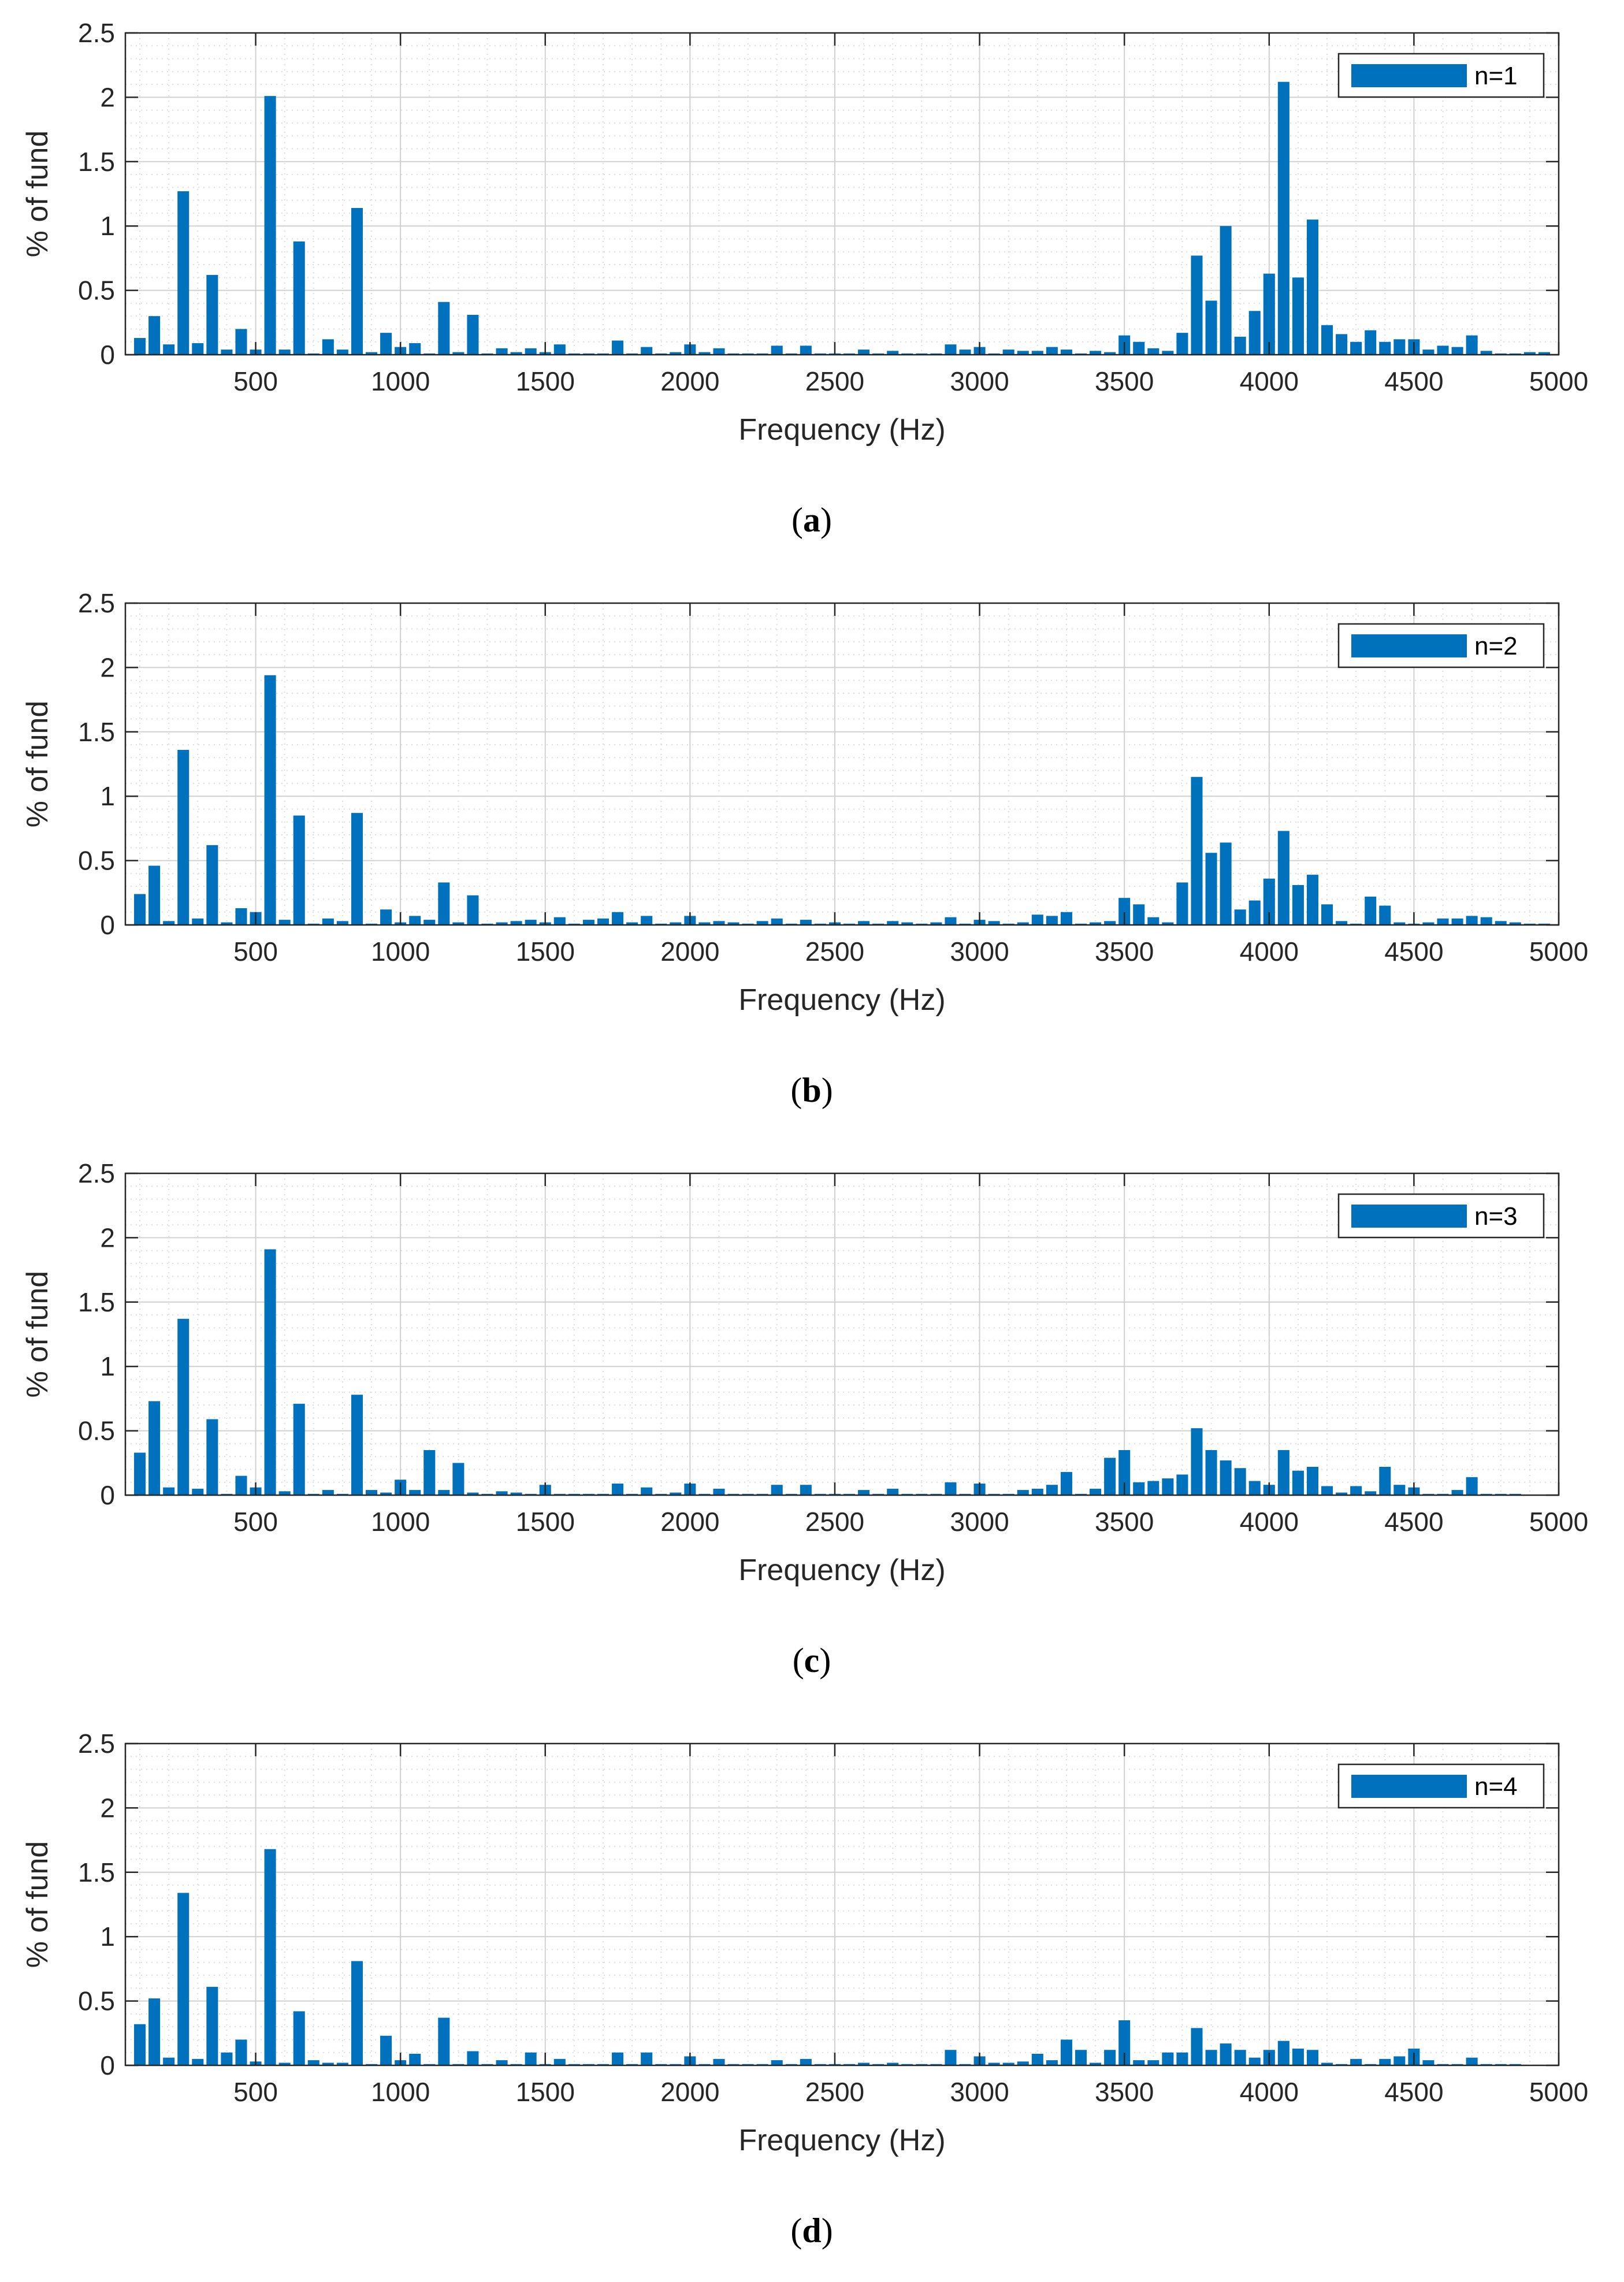 Image resolution: width=1624 pixels, height=2282 pixels. I want to click on x-tick-label: 3000, so click(979, 2092).